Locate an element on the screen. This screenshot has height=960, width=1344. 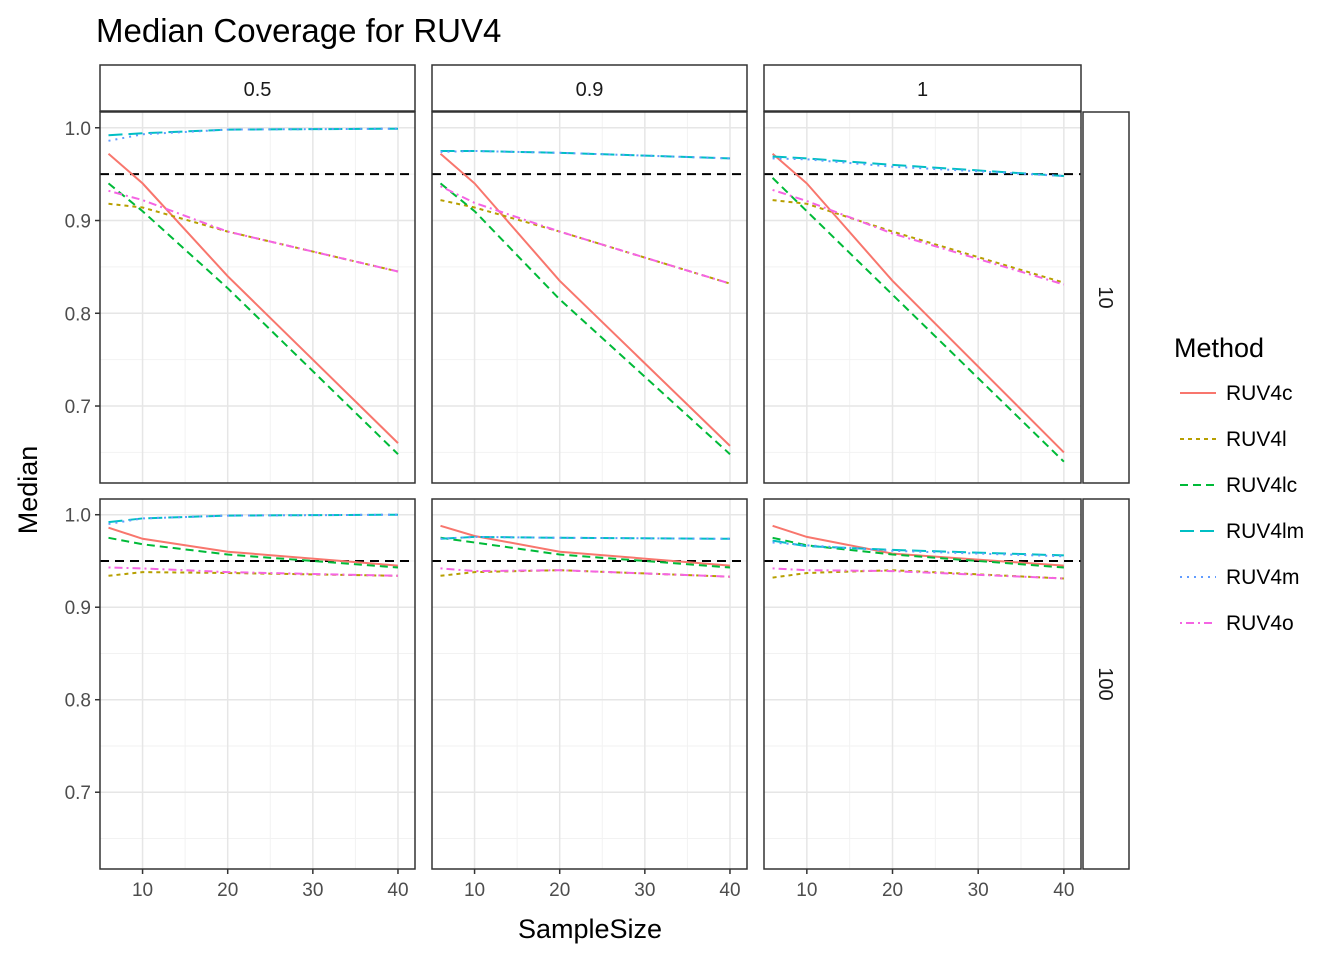
x-axis-label: SampleSize is located at coordinates (590, 929).